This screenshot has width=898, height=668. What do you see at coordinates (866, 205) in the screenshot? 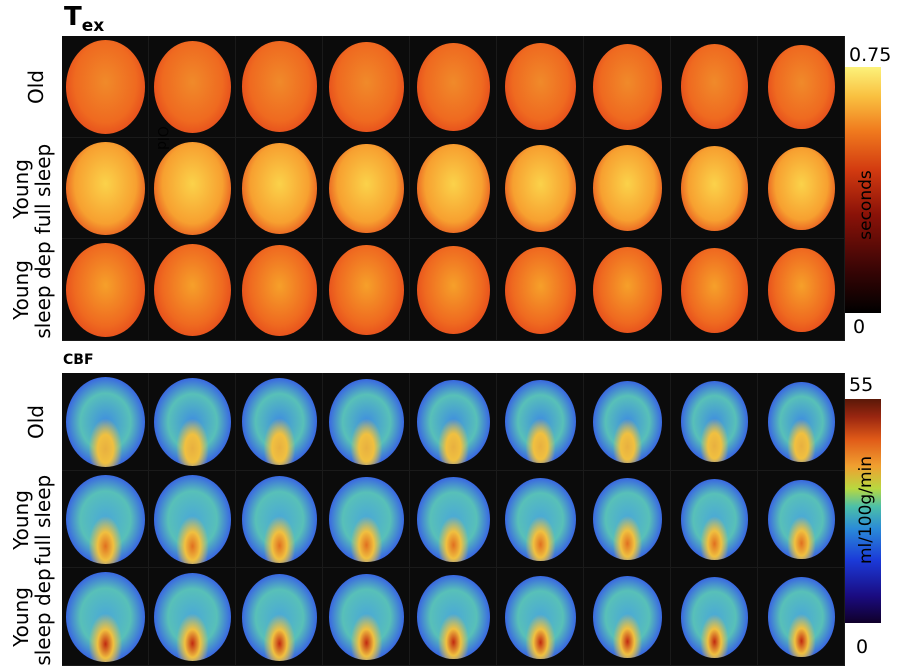
I see `tex-colorbar-label: seconds` at bounding box center [866, 205].